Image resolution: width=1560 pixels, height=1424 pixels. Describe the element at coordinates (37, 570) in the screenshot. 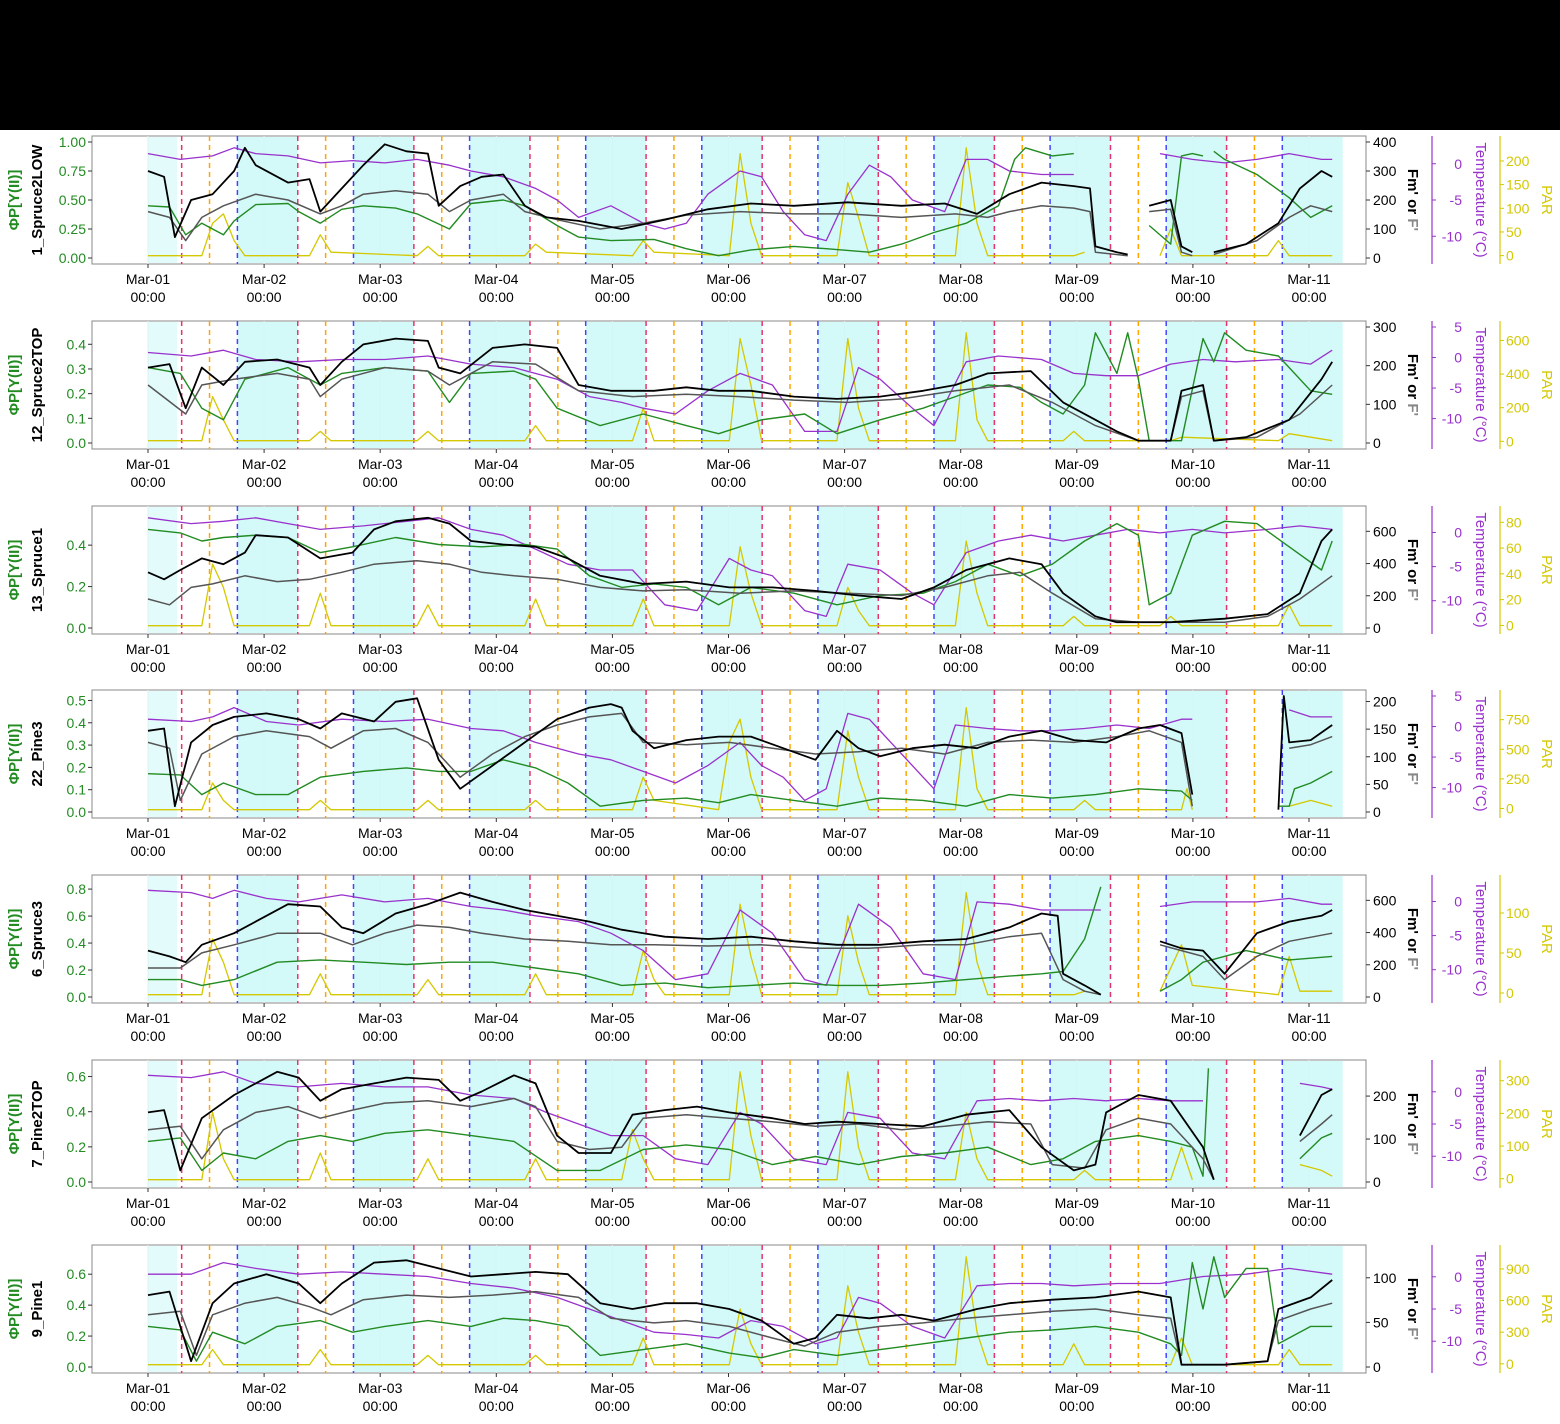

I see `panel-name-label: 13_Spruce1` at that location.